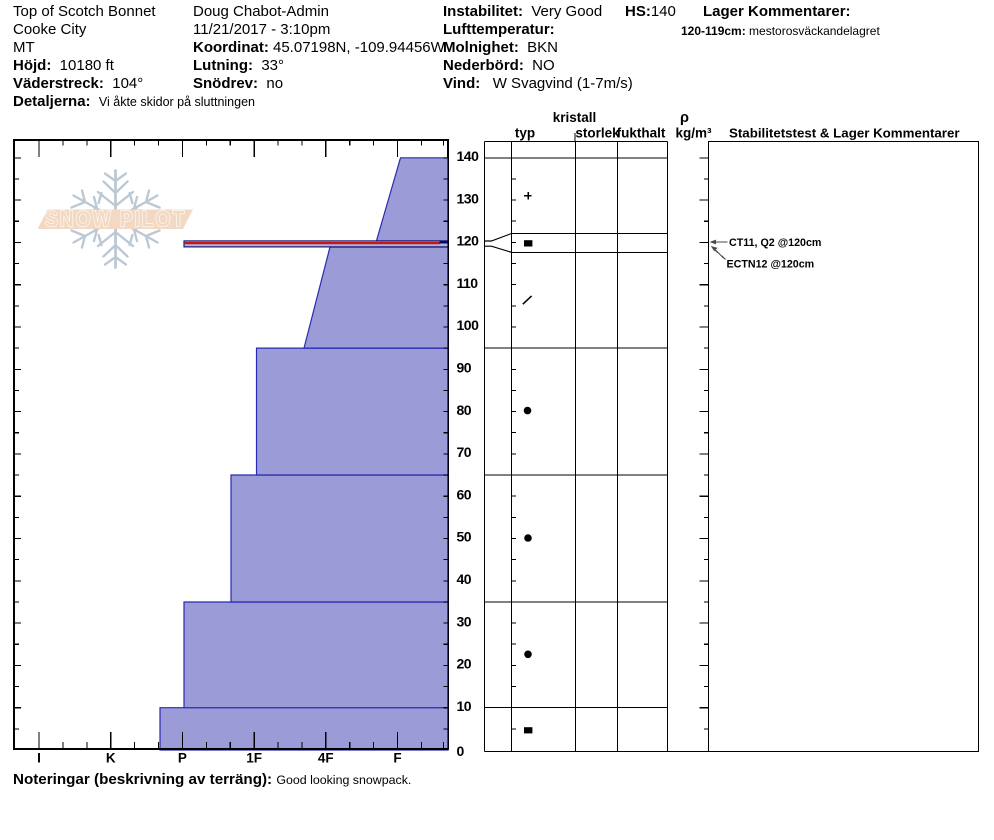 This screenshot has width=994, height=840. Describe the element at coordinates (684, 118) in the screenshot. I see `svg-text: ρ` at that location.